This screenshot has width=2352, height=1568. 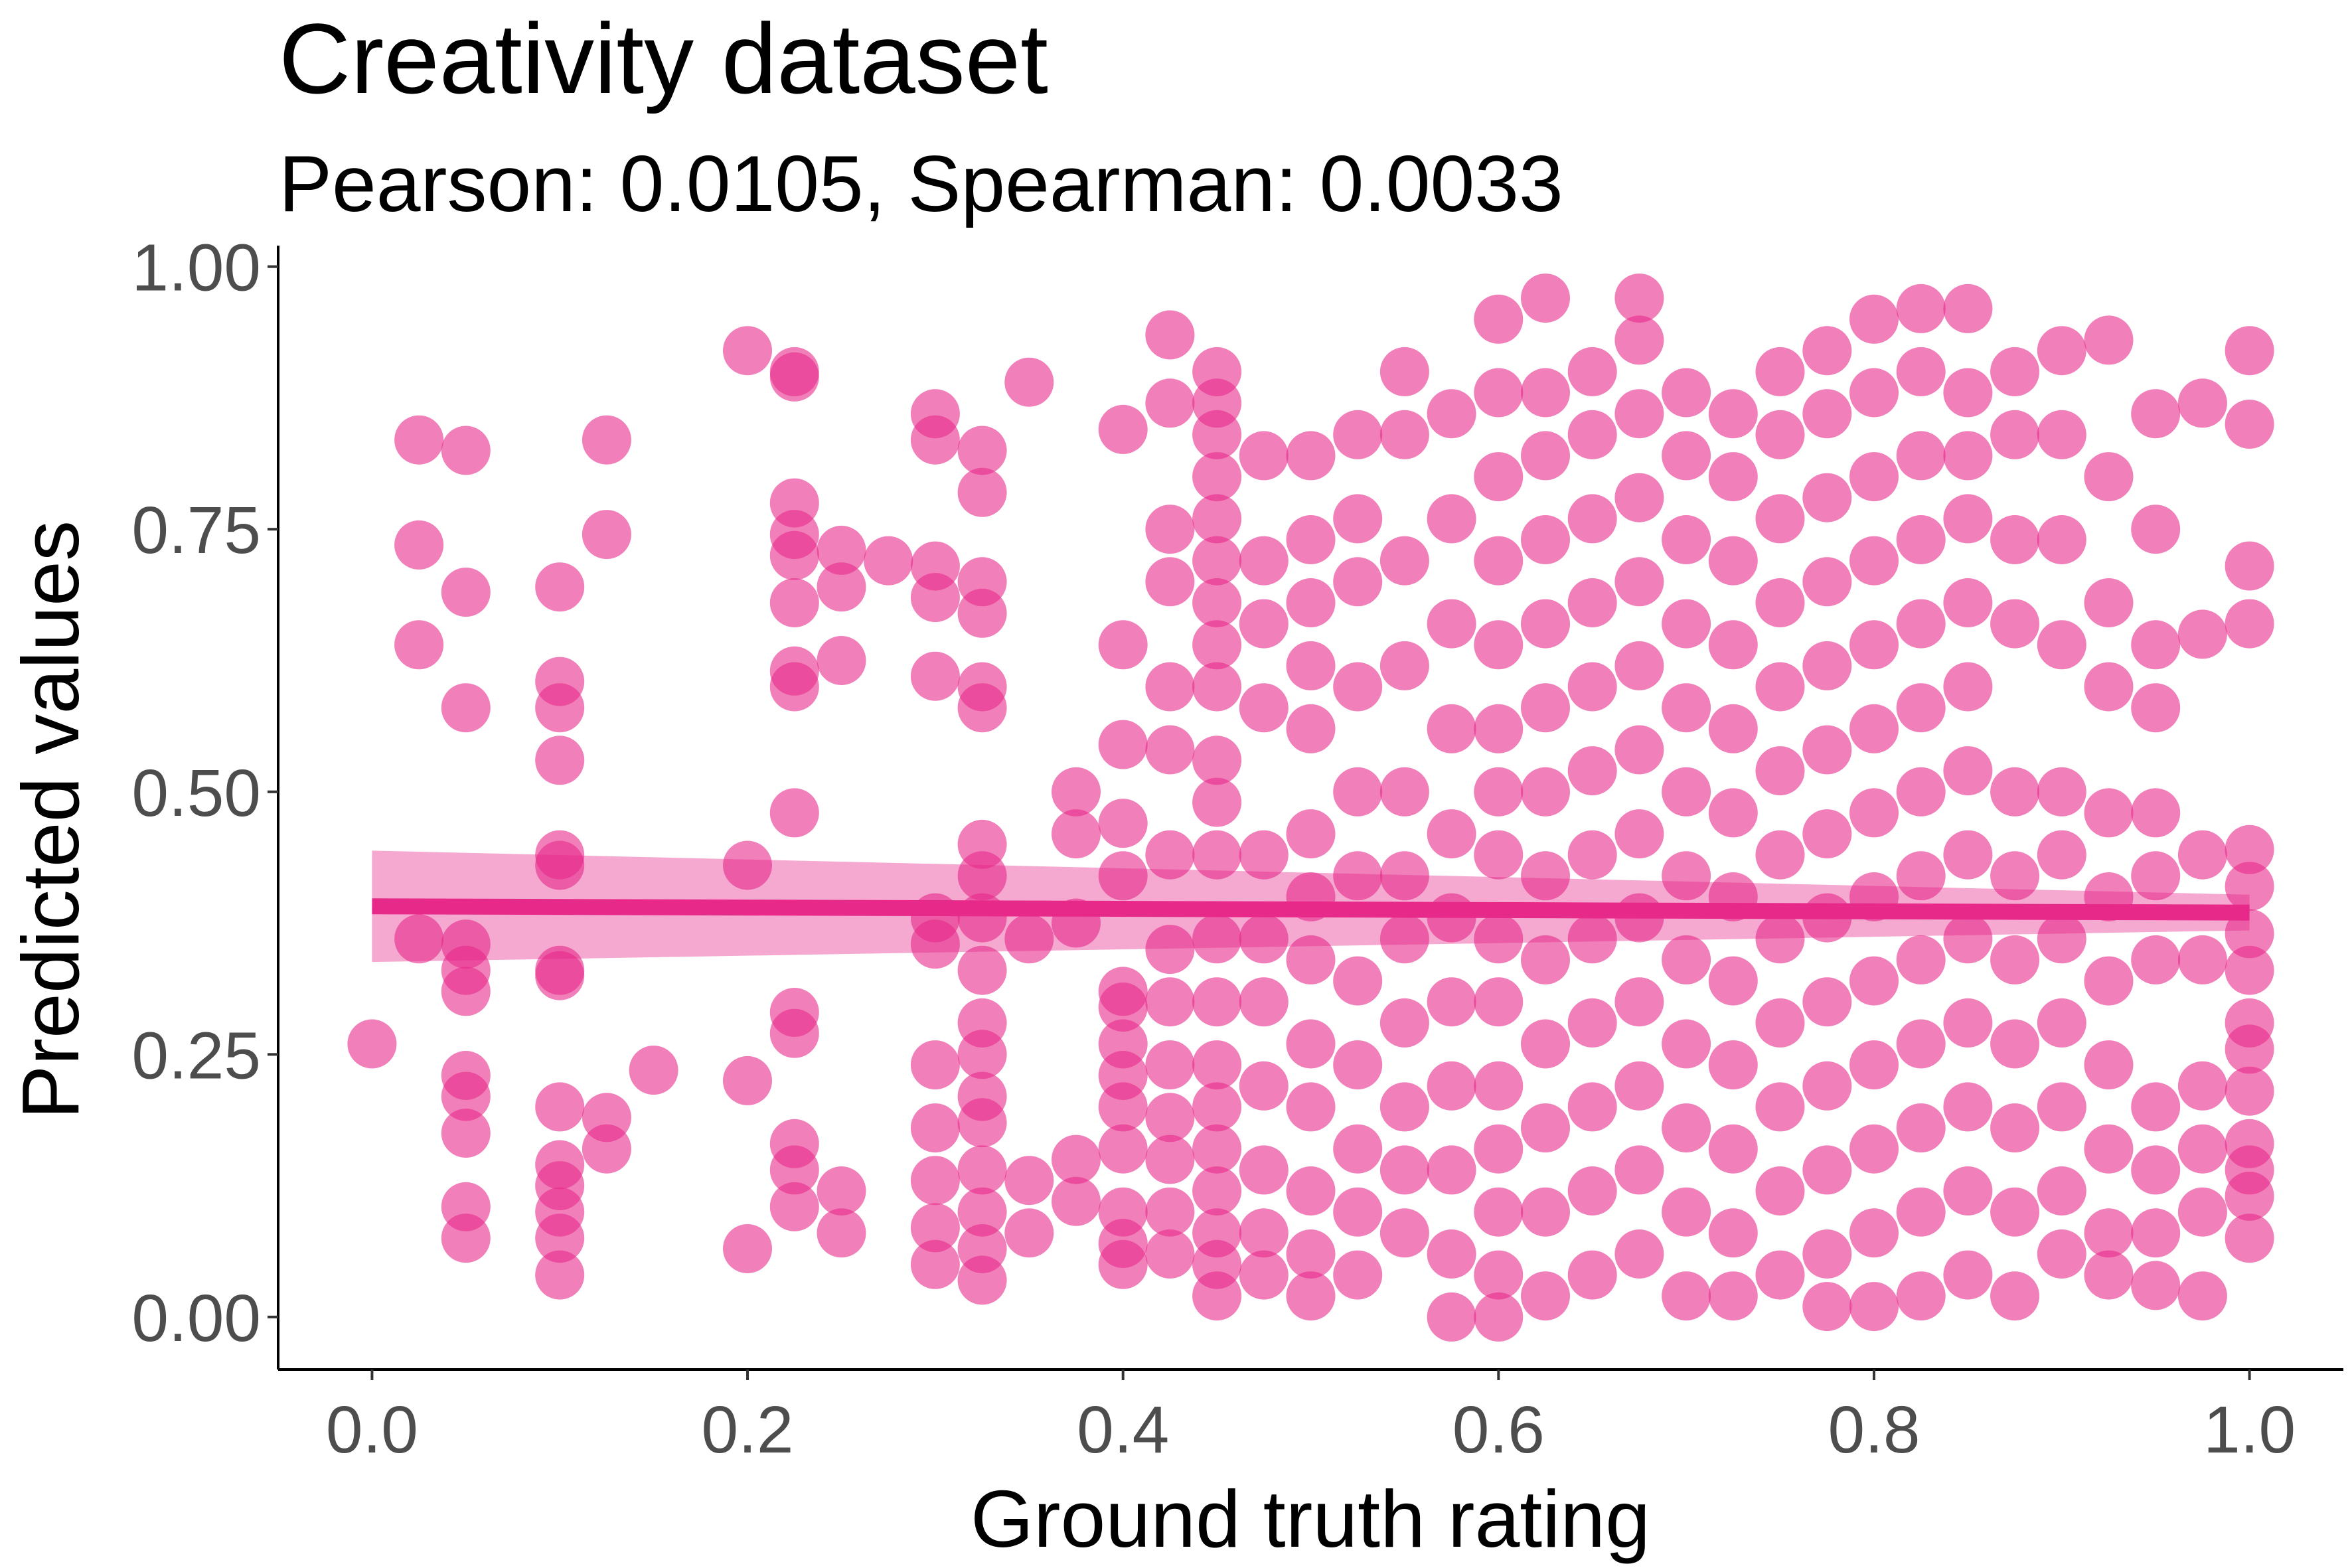 What do you see at coordinates (196, 793) in the screenshot?
I see `y-tick-label: 0.50` at bounding box center [196, 793].